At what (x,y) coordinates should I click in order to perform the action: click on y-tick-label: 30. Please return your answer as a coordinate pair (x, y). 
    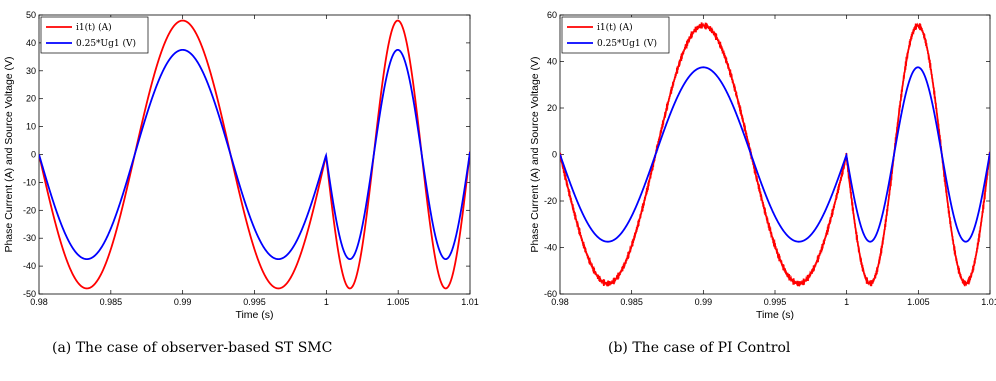
    Looking at the image, I should click on (31, 71).